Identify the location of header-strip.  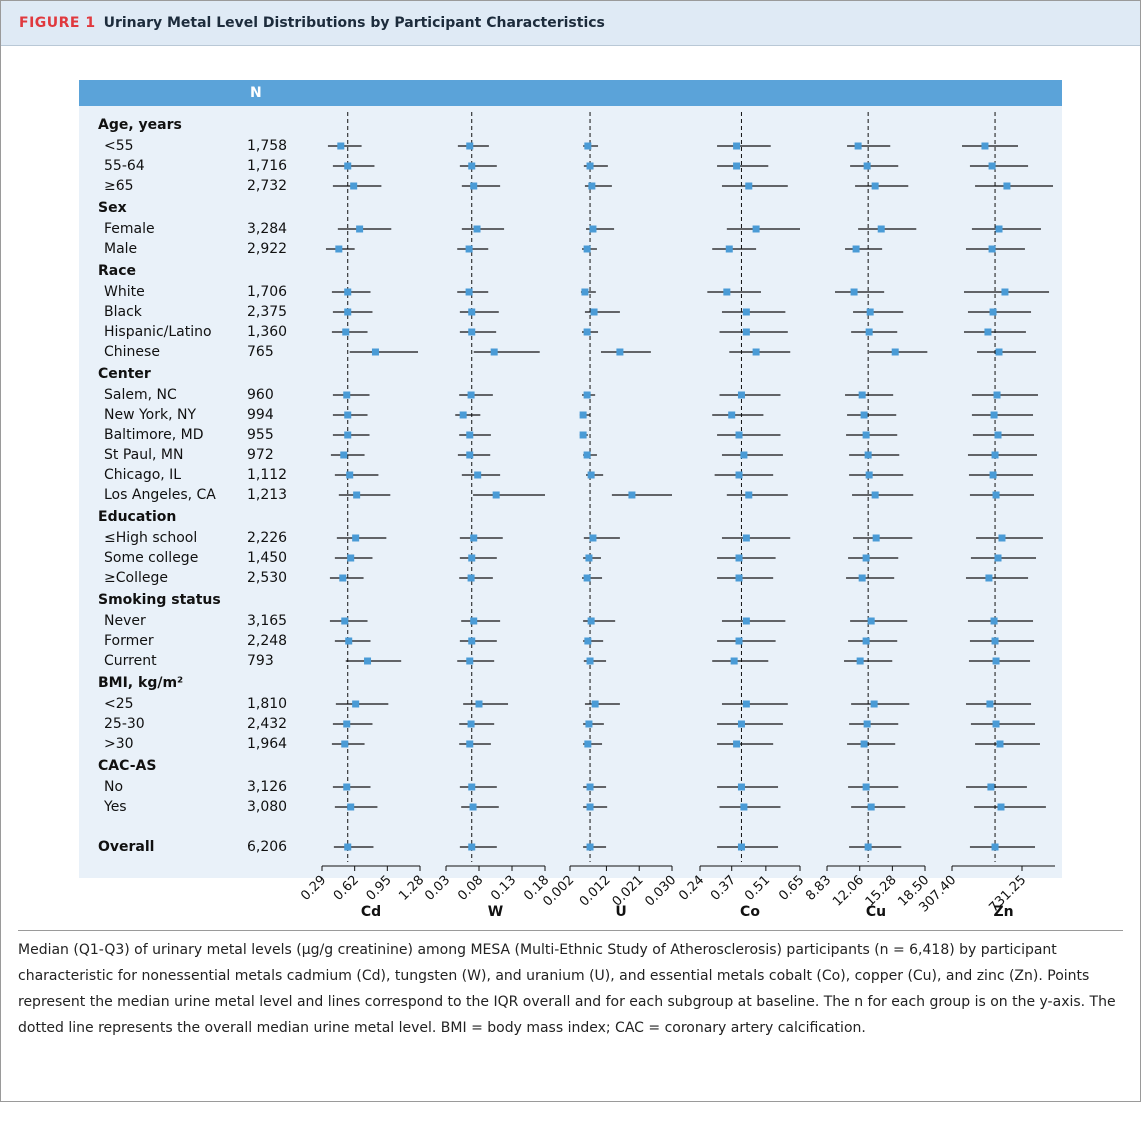
(570, 93).